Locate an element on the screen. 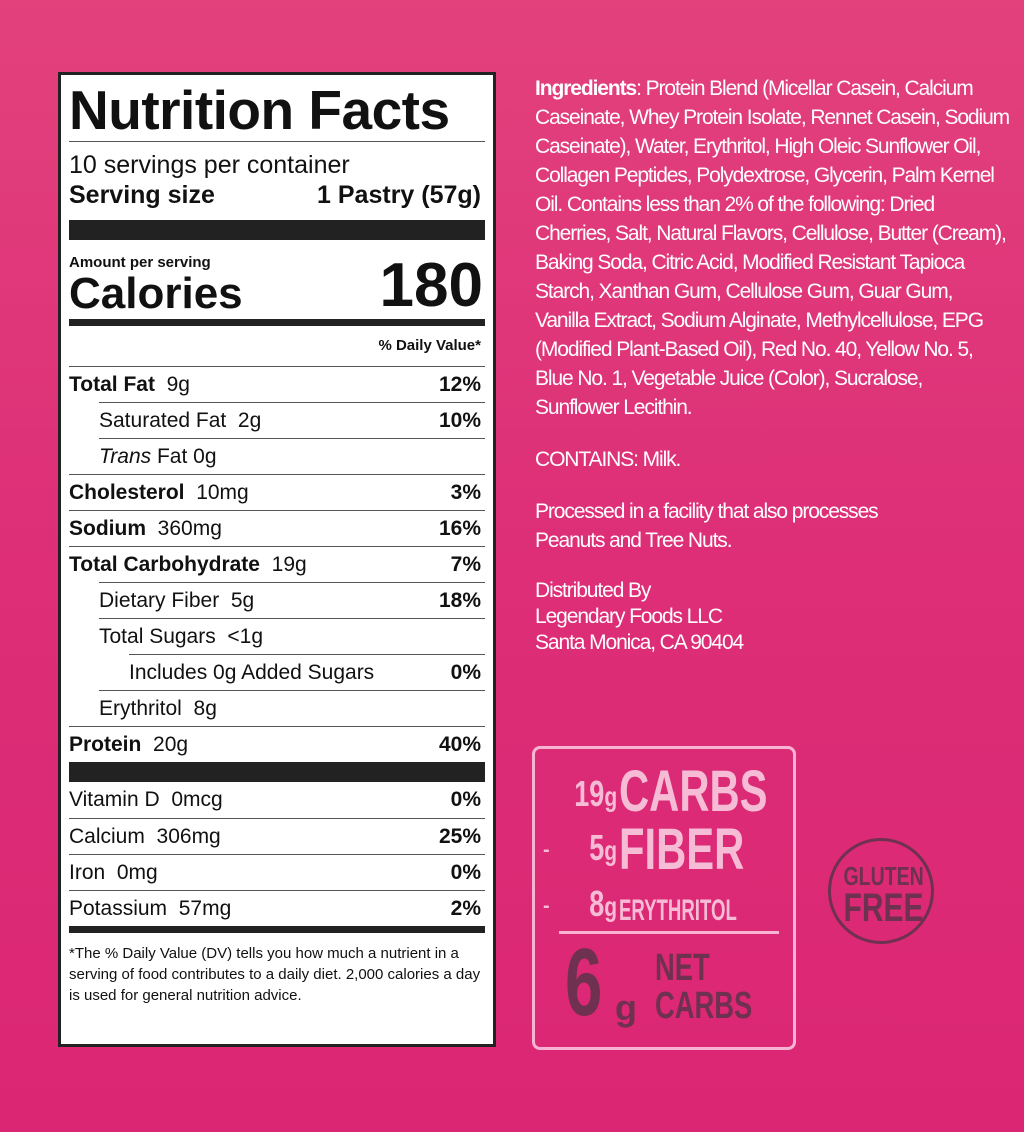  amount-per-serving: Amount per serving is located at coordinates (140, 262).